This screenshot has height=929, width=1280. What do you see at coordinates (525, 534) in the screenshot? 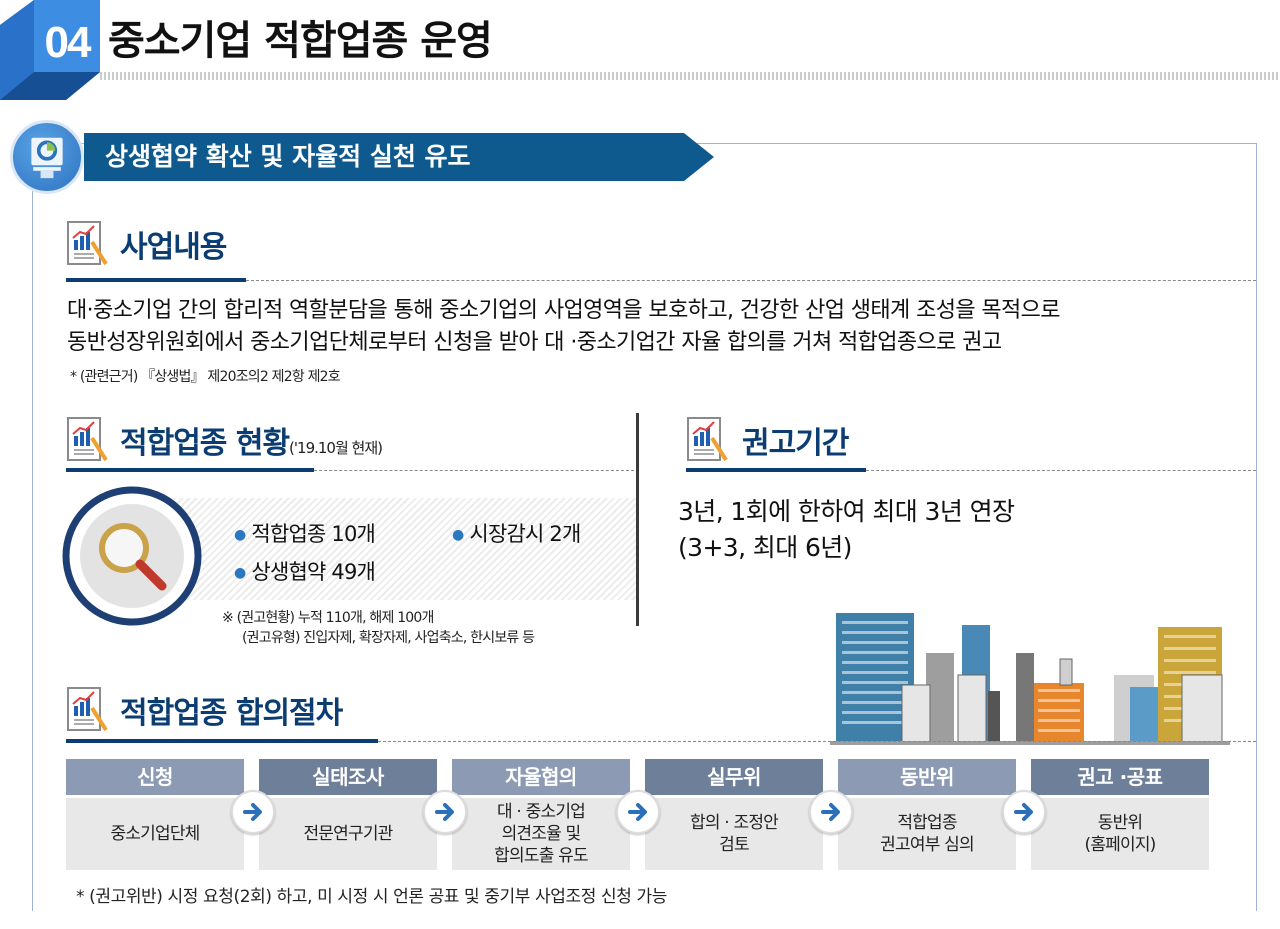
I see `status-item-market-watch-text: 시장감시 2개` at bounding box center [525, 534].